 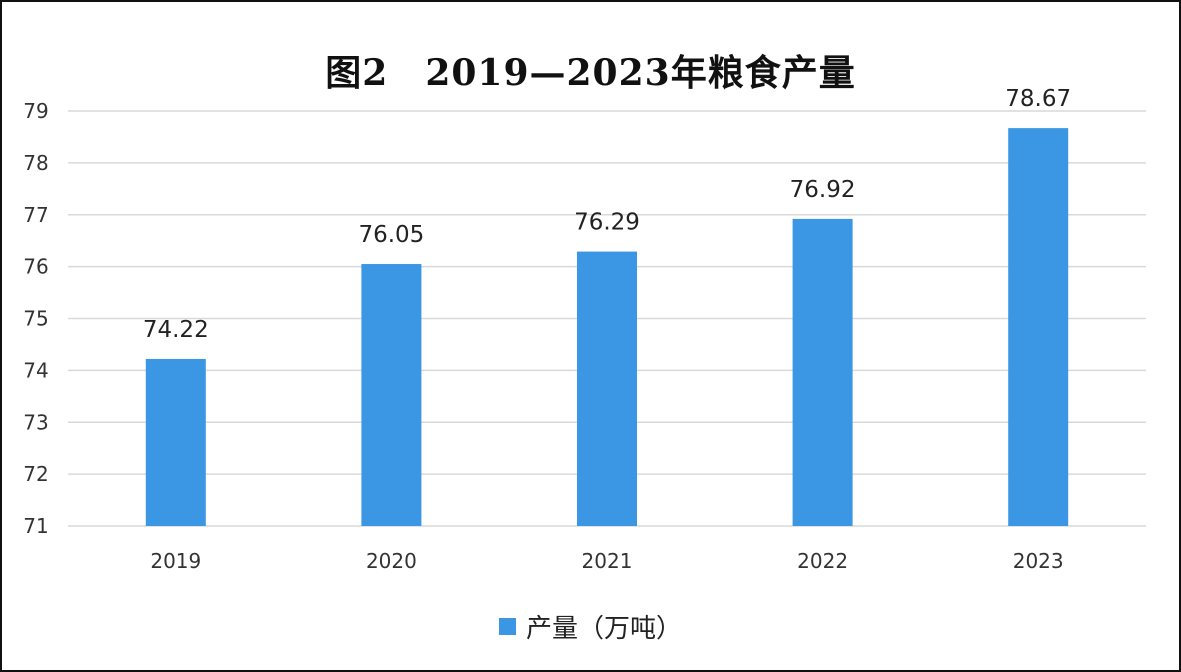 What do you see at coordinates (1038, 561) in the screenshot?
I see `x-tick-label: 2023` at bounding box center [1038, 561].